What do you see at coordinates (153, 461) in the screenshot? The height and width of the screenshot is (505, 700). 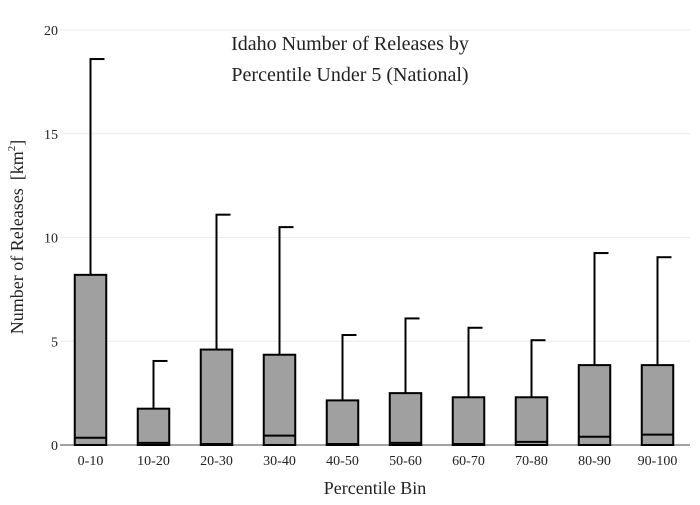 I see `x-tick-label: 10-20` at bounding box center [153, 461].